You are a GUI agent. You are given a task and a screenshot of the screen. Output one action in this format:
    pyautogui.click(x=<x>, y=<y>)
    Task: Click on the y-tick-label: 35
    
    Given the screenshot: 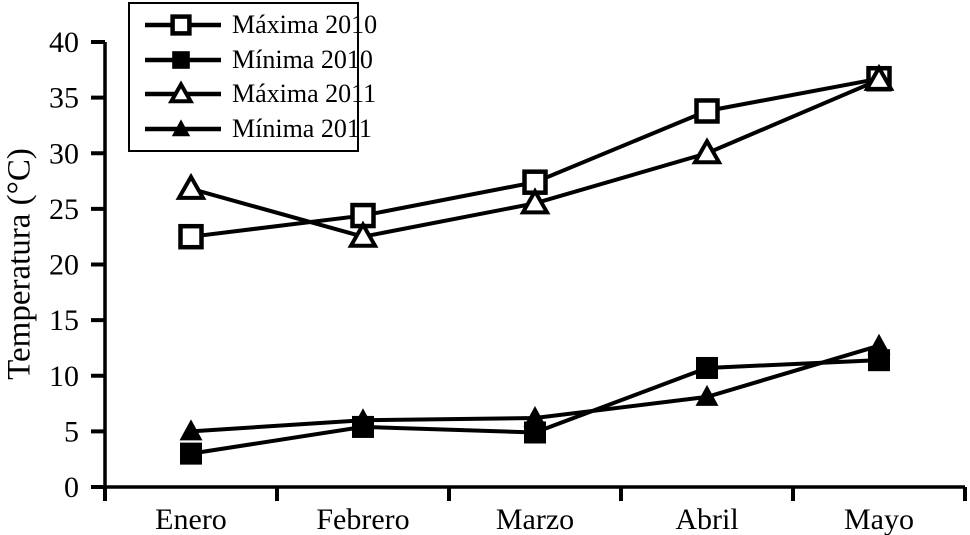 What is the action you would take?
    pyautogui.click(x=64, y=98)
    